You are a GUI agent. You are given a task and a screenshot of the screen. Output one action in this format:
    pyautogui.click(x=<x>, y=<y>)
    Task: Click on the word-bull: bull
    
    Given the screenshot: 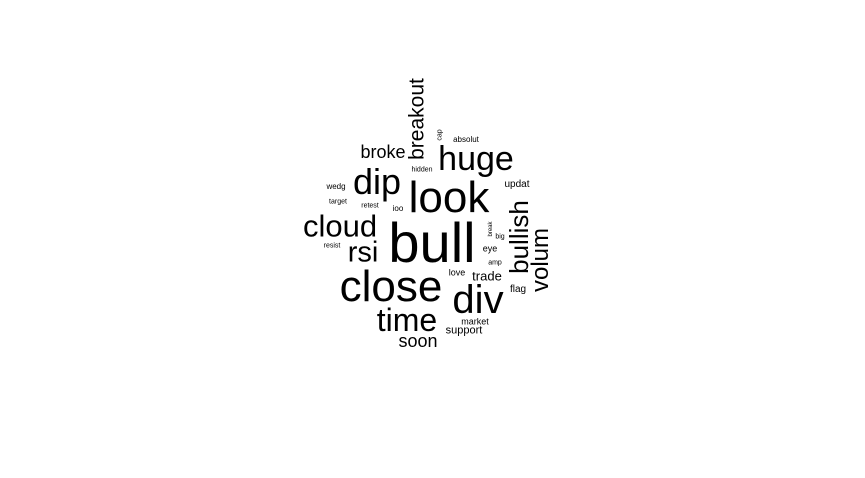 What is the action you would take?
    pyautogui.click(x=432, y=242)
    